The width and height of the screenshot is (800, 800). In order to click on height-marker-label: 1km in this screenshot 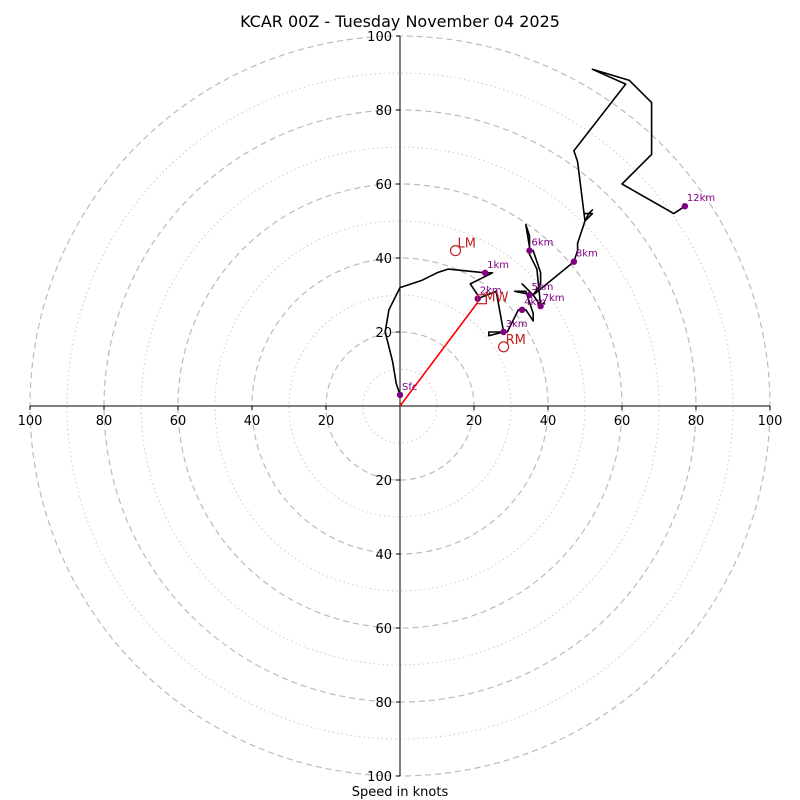, I will do `click(498, 265)`.